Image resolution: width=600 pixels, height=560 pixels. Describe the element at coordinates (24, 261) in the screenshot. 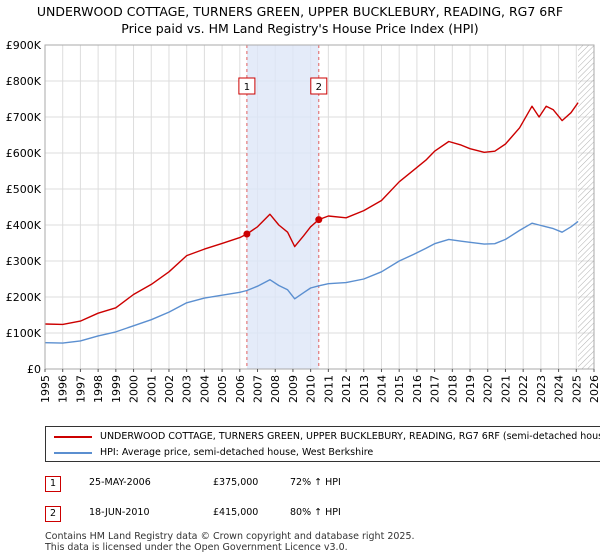

I see `y-tick-label: £300K` at that location.